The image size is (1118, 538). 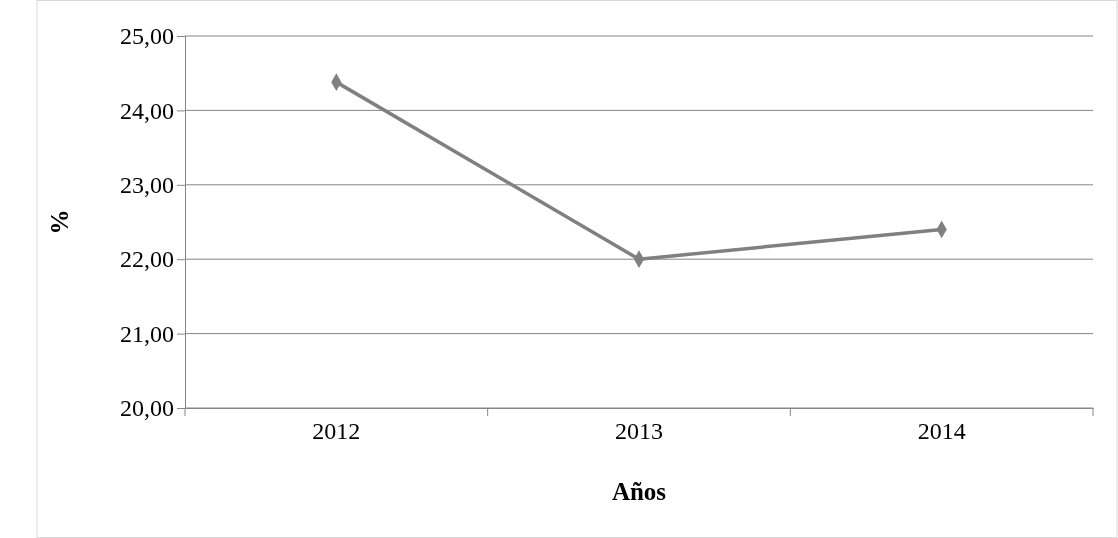 What do you see at coordinates (639, 431) in the screenshot?
I see `x-tick-label: 2013` at bounding box center [639, 431].